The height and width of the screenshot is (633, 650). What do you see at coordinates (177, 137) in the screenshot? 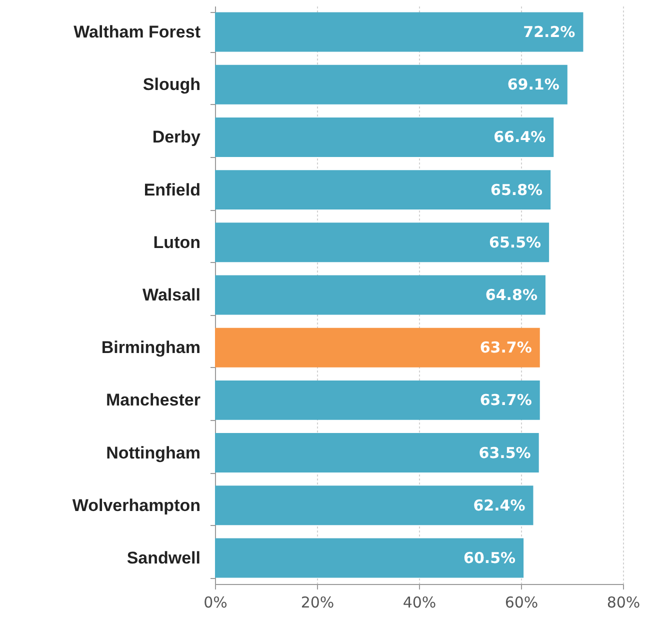
I see `y-tick-label: Derby` at bounding box center [177, 137].